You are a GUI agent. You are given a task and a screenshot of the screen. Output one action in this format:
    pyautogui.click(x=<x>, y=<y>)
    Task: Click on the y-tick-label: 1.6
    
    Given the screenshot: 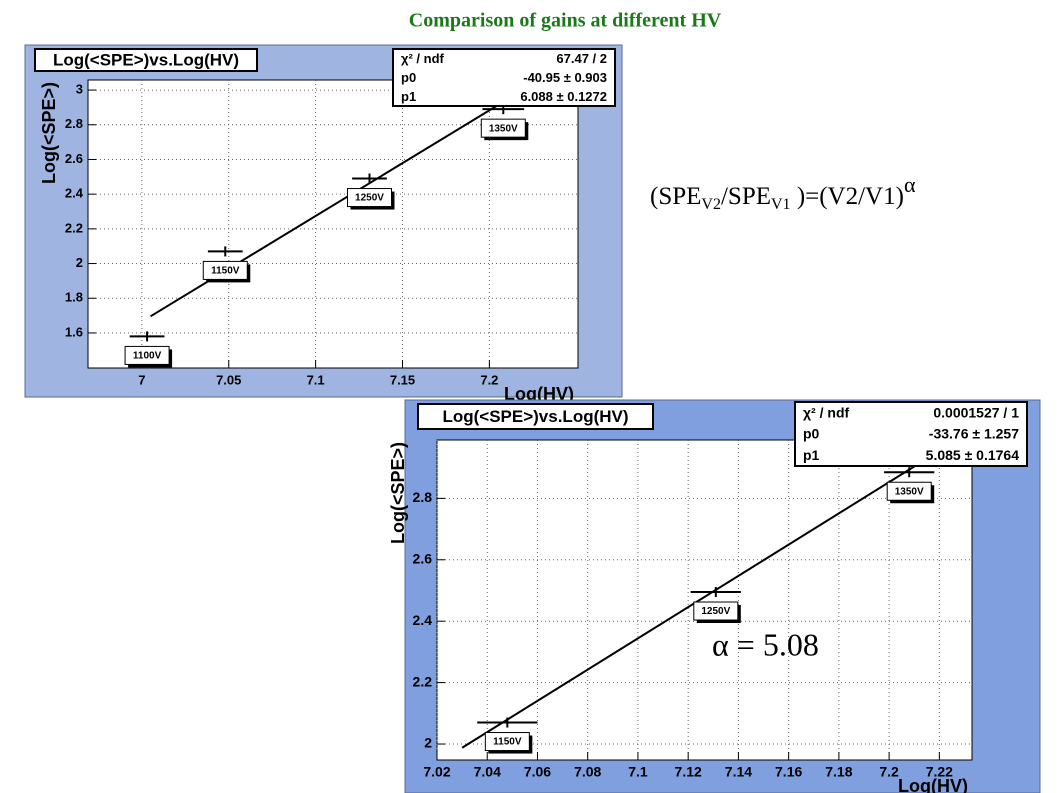 What is the action you would take?
    pyautogui.click(x=74, y=331)
    